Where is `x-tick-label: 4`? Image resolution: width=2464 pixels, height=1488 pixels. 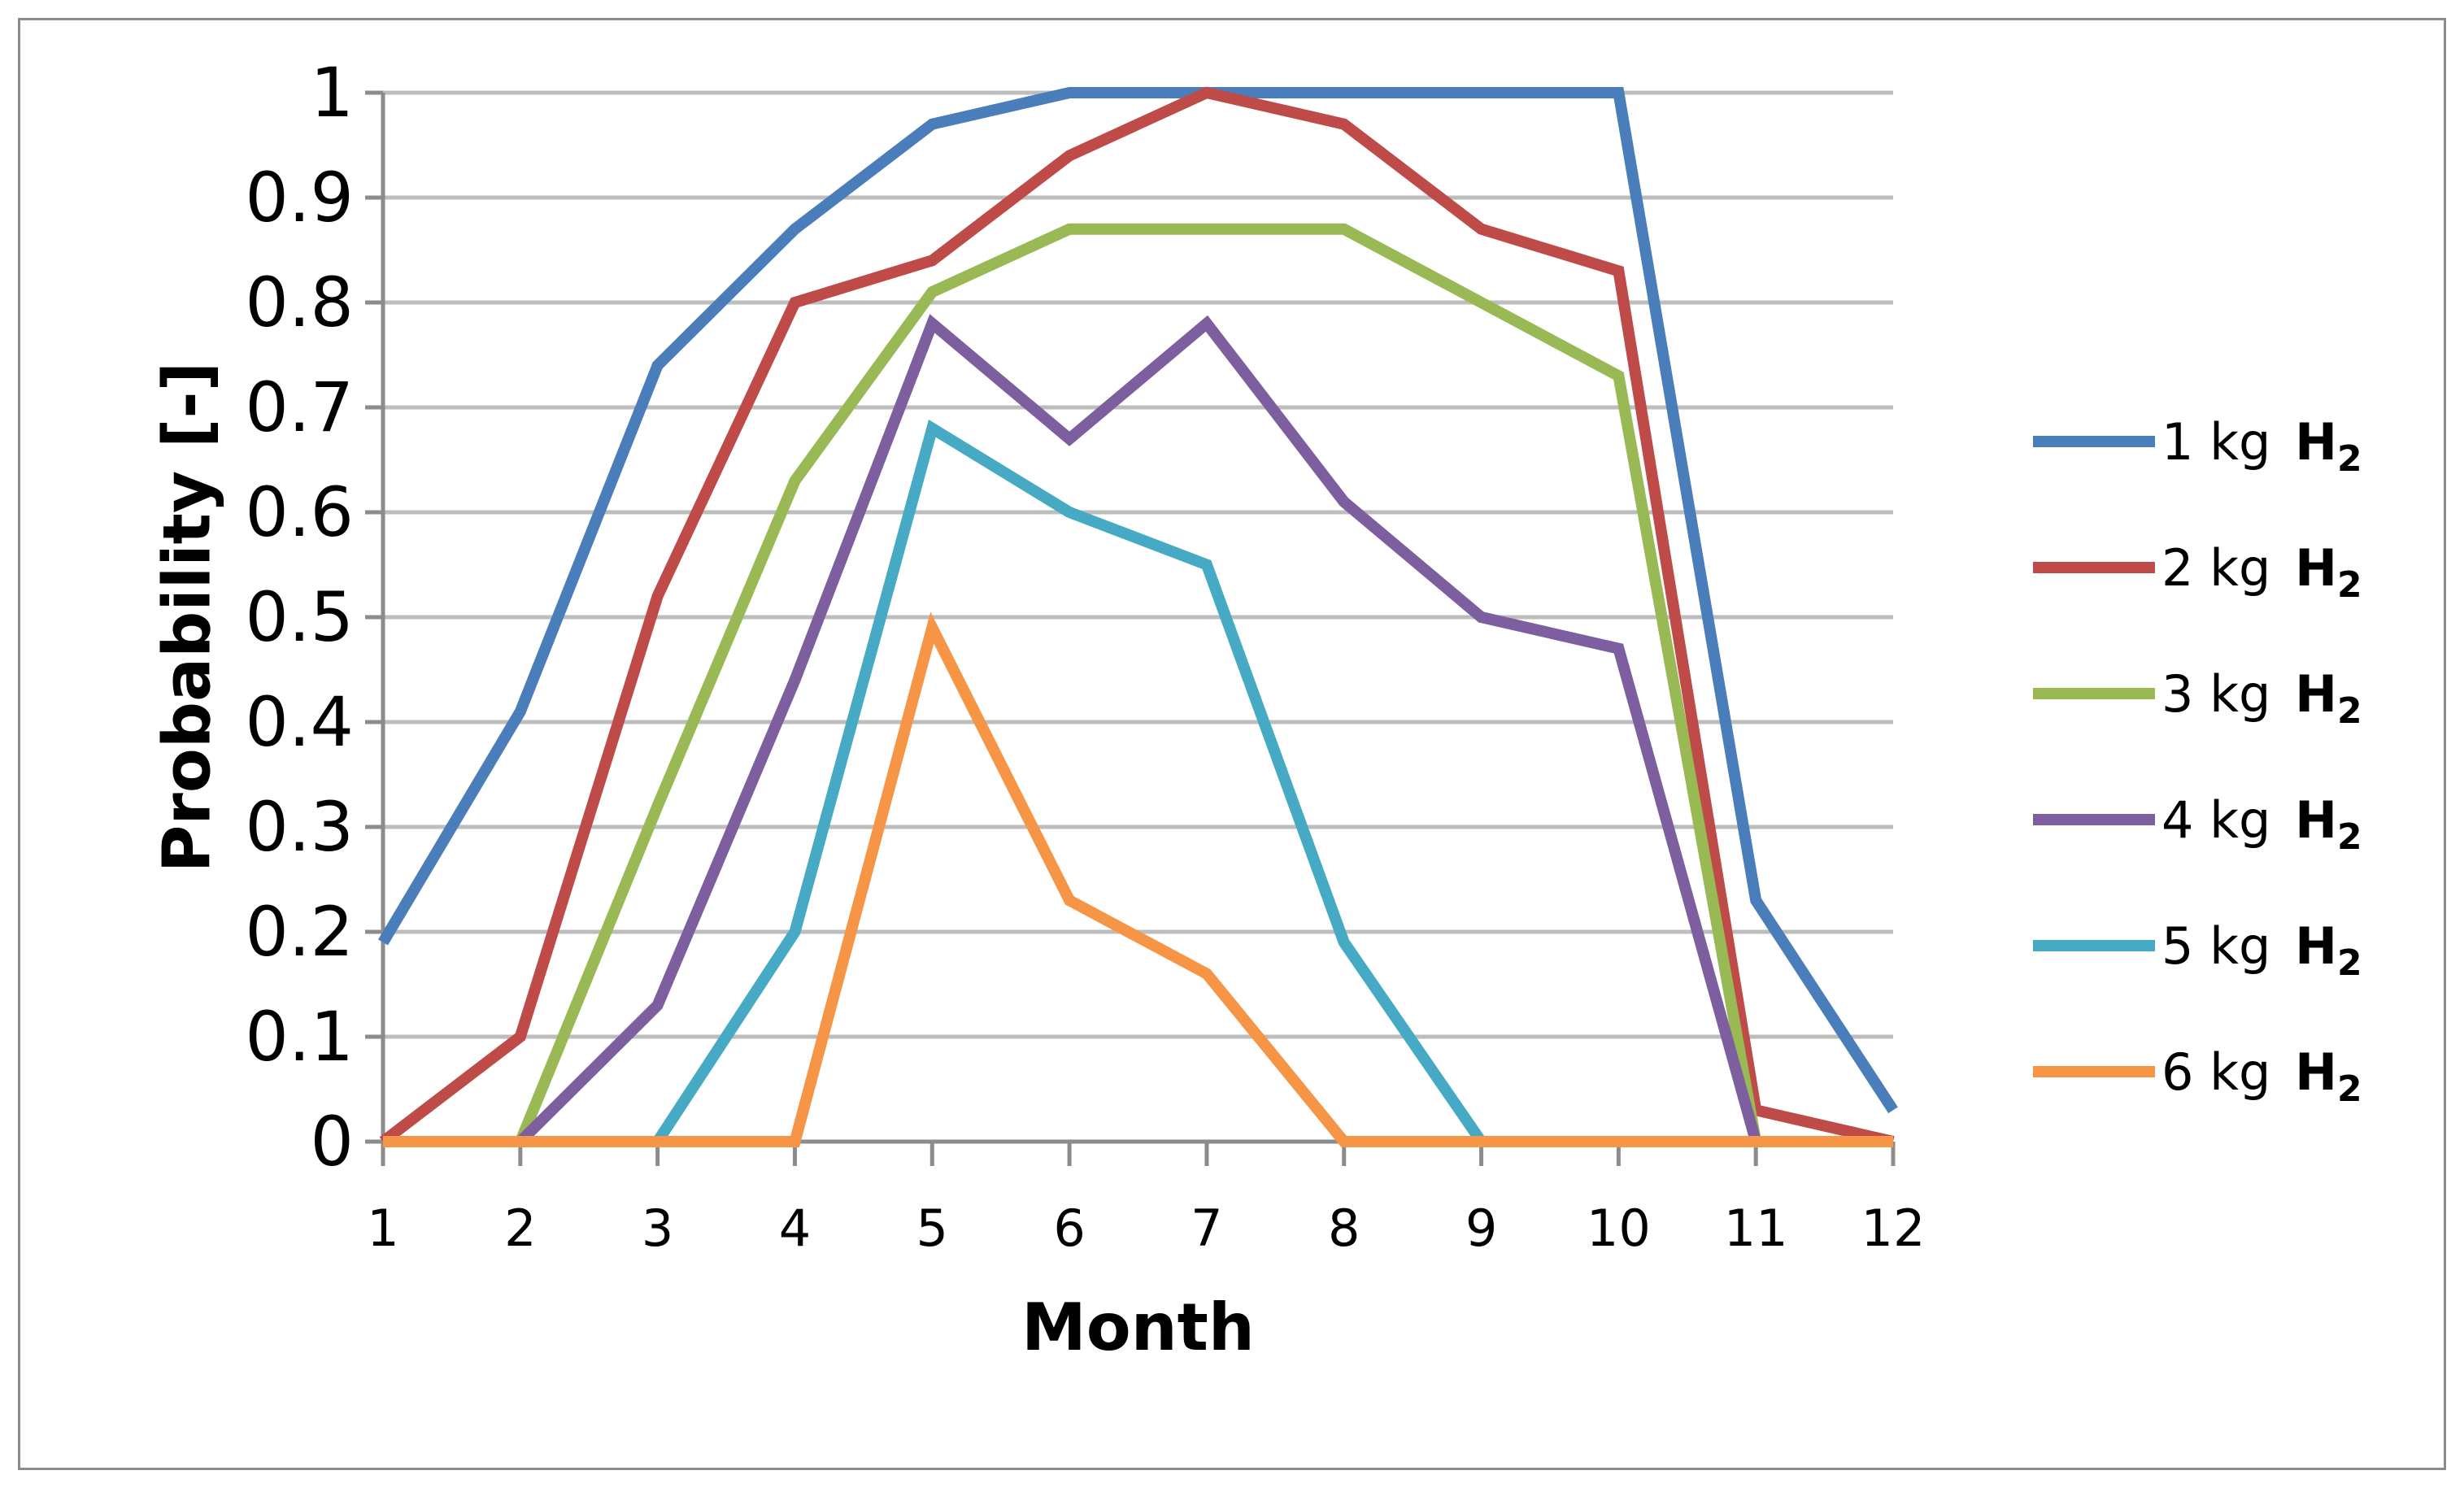 x-tick-label: 4 is located at coordinates (795, 1228).